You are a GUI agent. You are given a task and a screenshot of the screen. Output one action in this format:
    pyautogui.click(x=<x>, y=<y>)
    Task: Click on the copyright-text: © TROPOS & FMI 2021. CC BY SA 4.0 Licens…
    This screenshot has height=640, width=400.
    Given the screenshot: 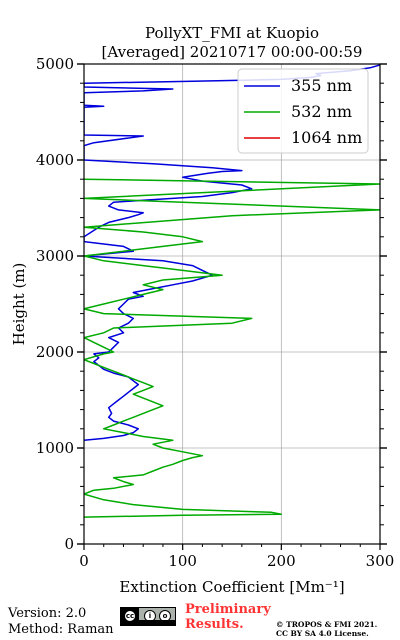 What is the action you would take?
    pyautogui.click(x=326, y=629)
    